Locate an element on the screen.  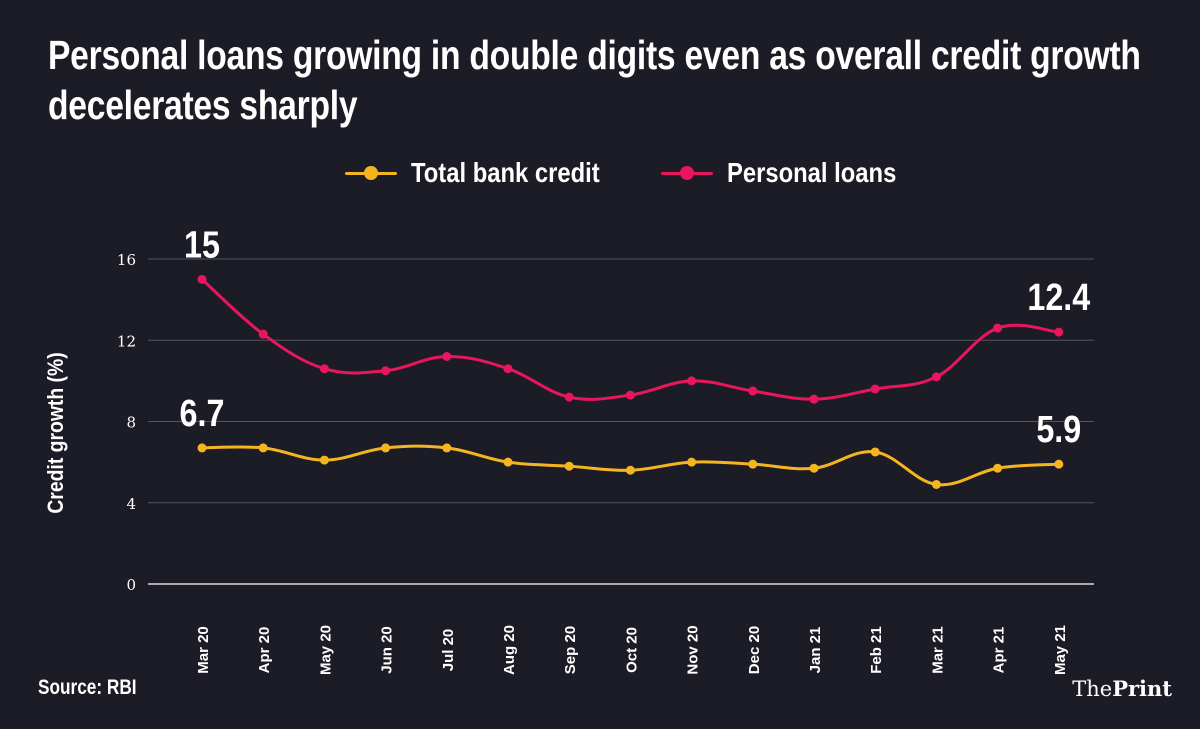
x-tick-label-4: Jul 20 is located at coordinates (448, 650).